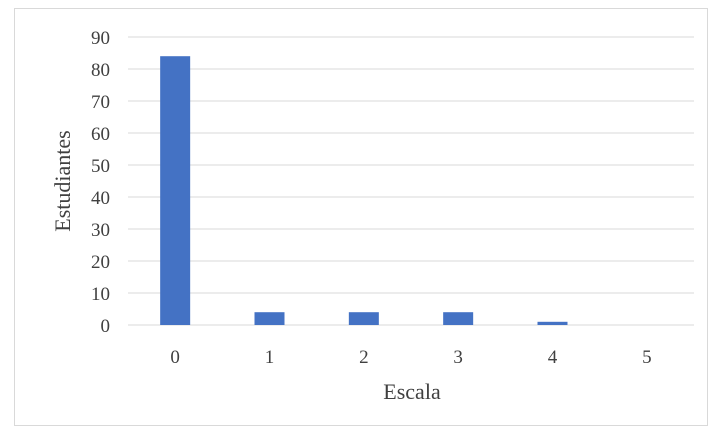  What do you see at coordinates (364, 357) in the screenshot?
I see `x-tick-label: 2` at bounding box center [364, 357].